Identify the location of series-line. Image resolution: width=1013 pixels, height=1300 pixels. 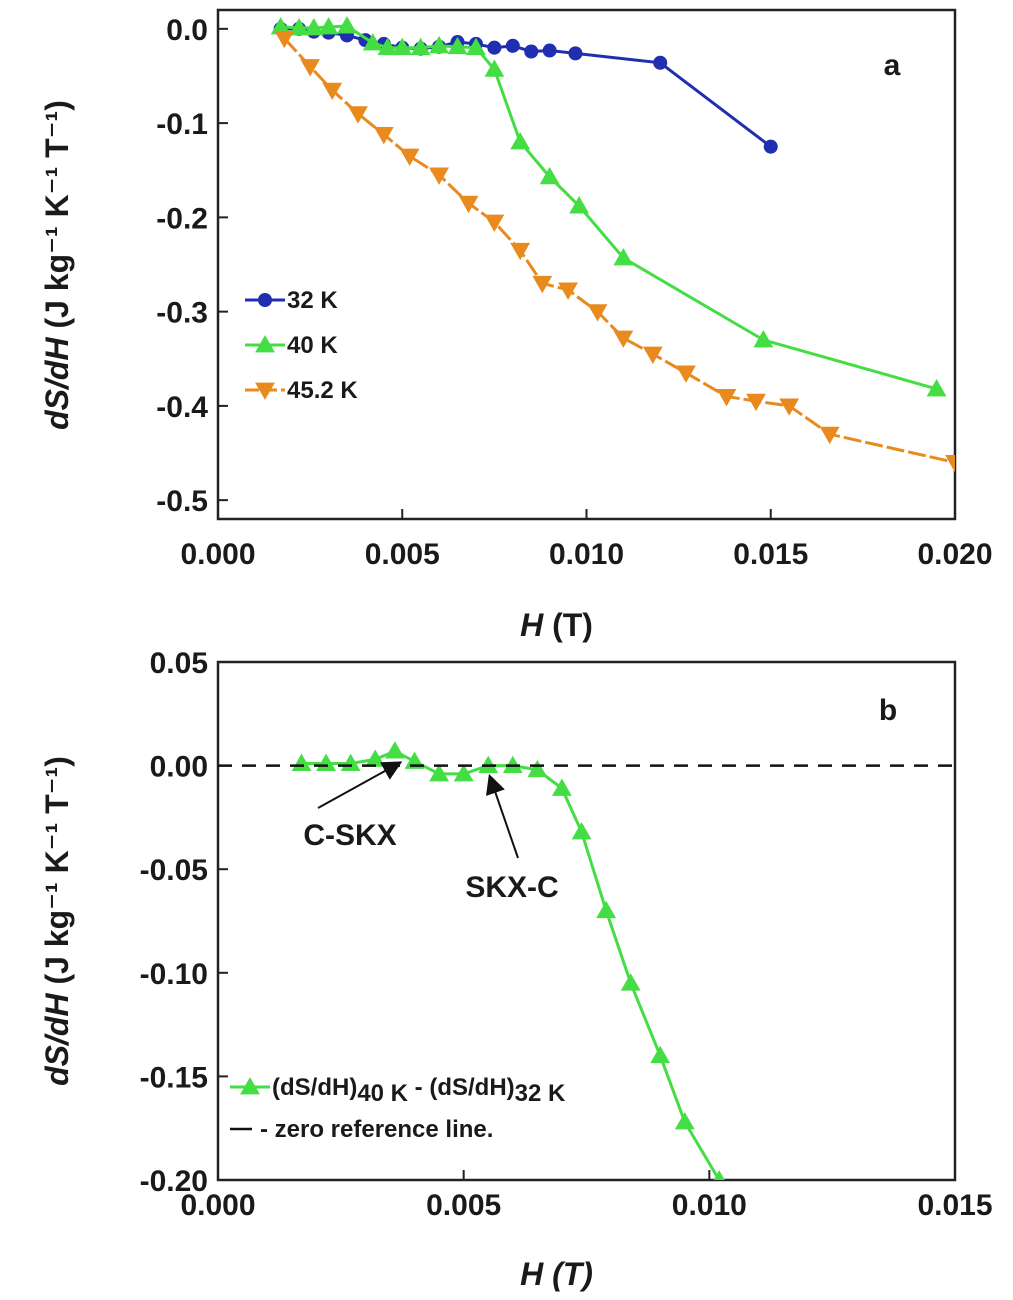
(526, 87).